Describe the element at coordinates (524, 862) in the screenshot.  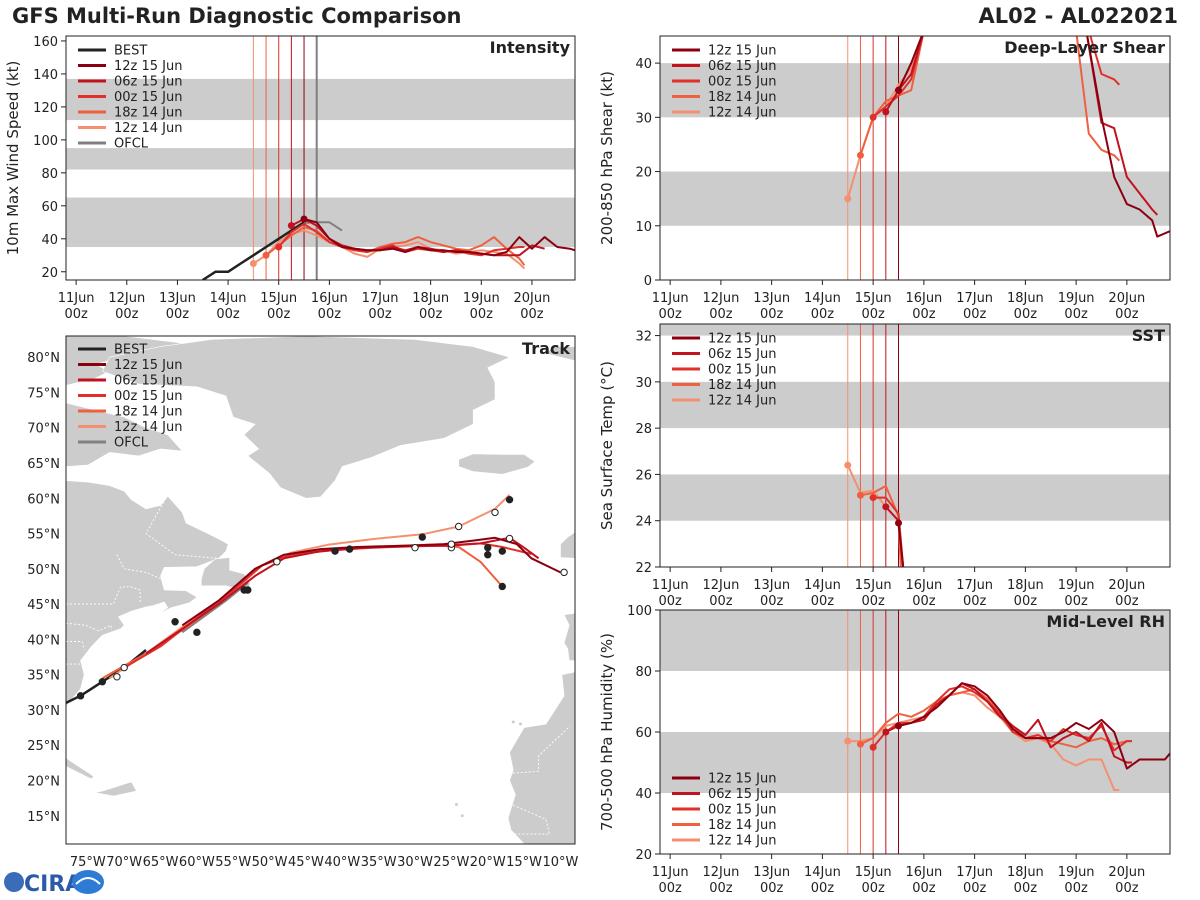
I see `lon-tick-label: 15°W` at that location.